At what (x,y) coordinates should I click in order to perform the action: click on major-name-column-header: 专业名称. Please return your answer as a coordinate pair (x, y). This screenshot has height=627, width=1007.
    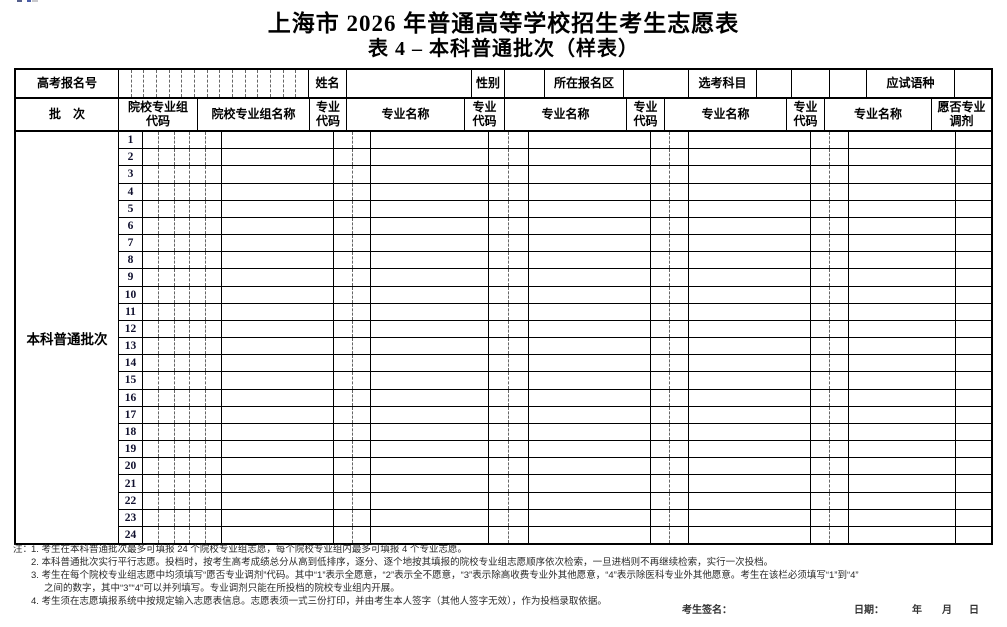
    Looking at the image, I should click on (878, 114).